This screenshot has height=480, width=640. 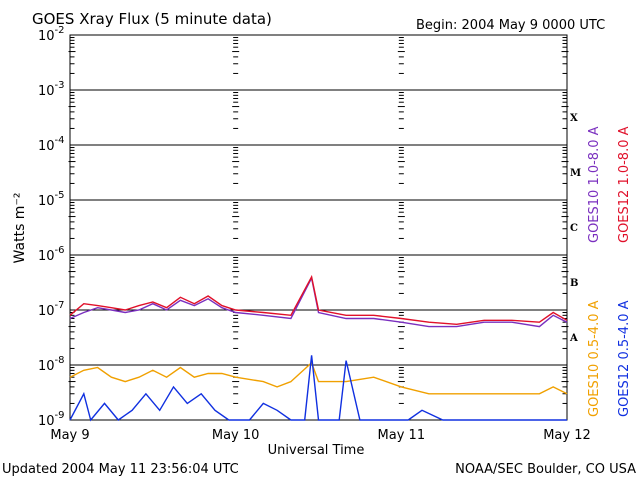 I want to click on flare-class-label: C, so click(x=574, y=228).